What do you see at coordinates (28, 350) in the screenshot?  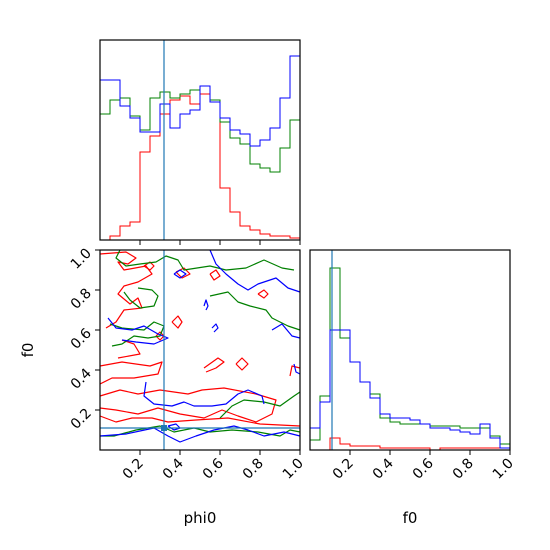 I see `f0-y-axis-label: f0` at bounding box center [28, 350].